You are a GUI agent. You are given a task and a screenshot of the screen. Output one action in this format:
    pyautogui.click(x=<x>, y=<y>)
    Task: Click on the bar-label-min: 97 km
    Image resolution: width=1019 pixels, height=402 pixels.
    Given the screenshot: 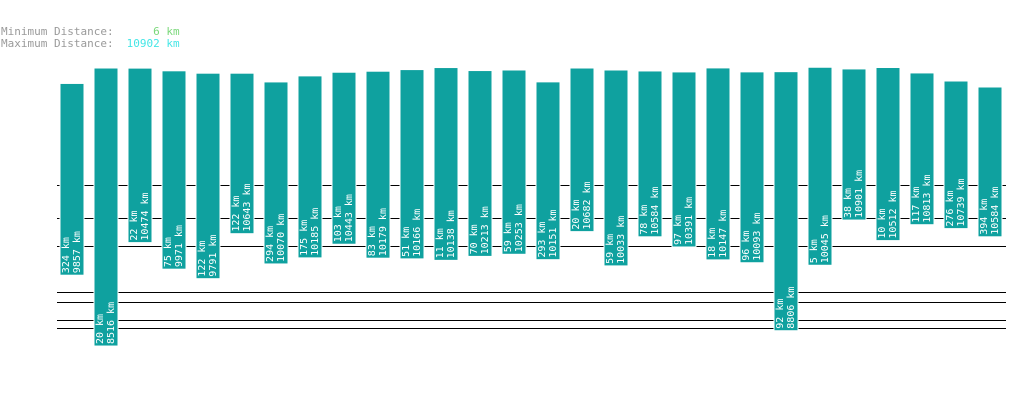 What is the action you would take?
    pyautogui.click(x=678, y=230)
    